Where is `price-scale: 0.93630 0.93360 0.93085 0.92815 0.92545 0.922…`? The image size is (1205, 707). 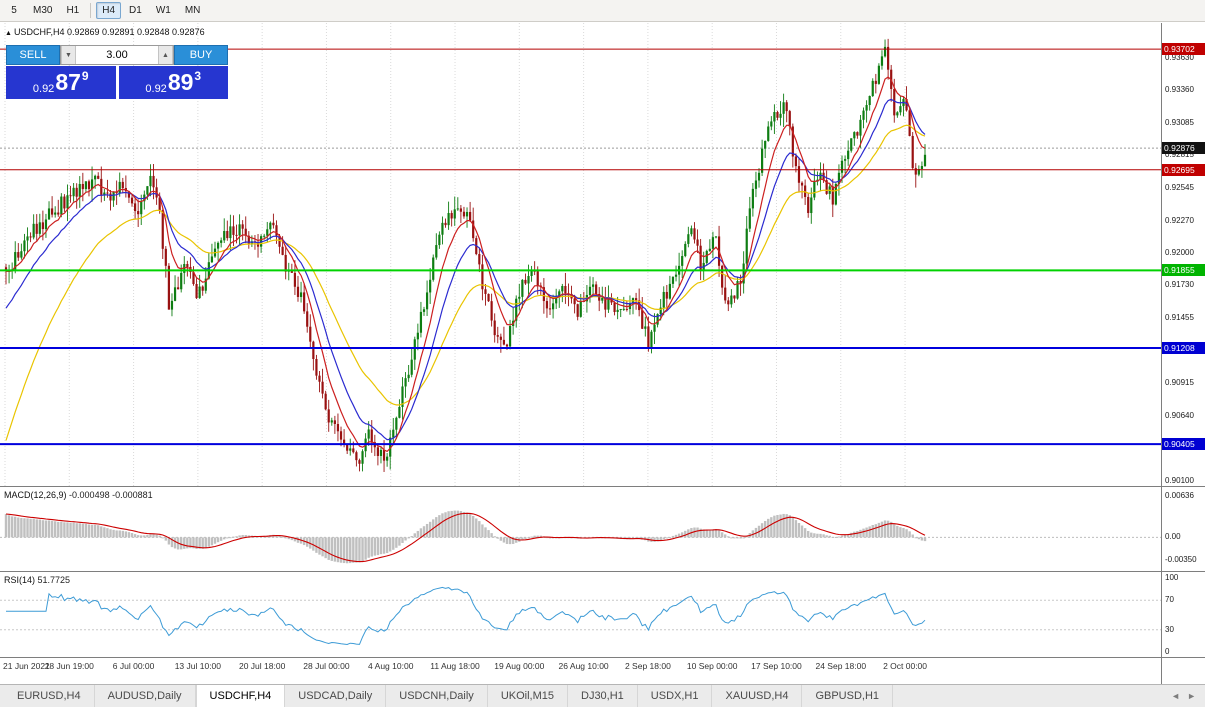 price-scale: 0.93630 0.93360 0.93085 0.92815 0.92545 0.922… is located at coordinates (1183, 254).